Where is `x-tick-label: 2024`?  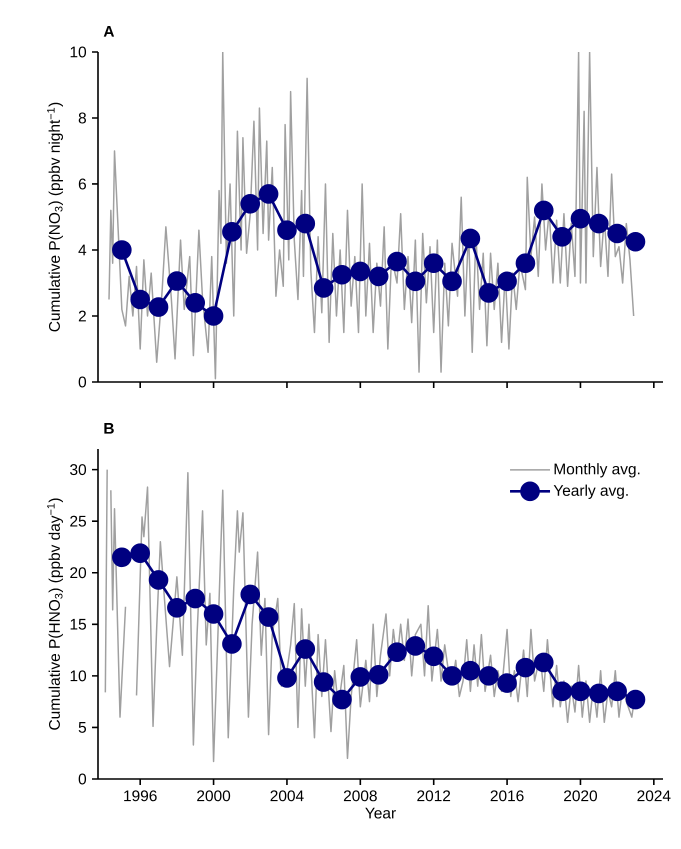 x-tick-label: 2024 is located at coordinates (654, 796).